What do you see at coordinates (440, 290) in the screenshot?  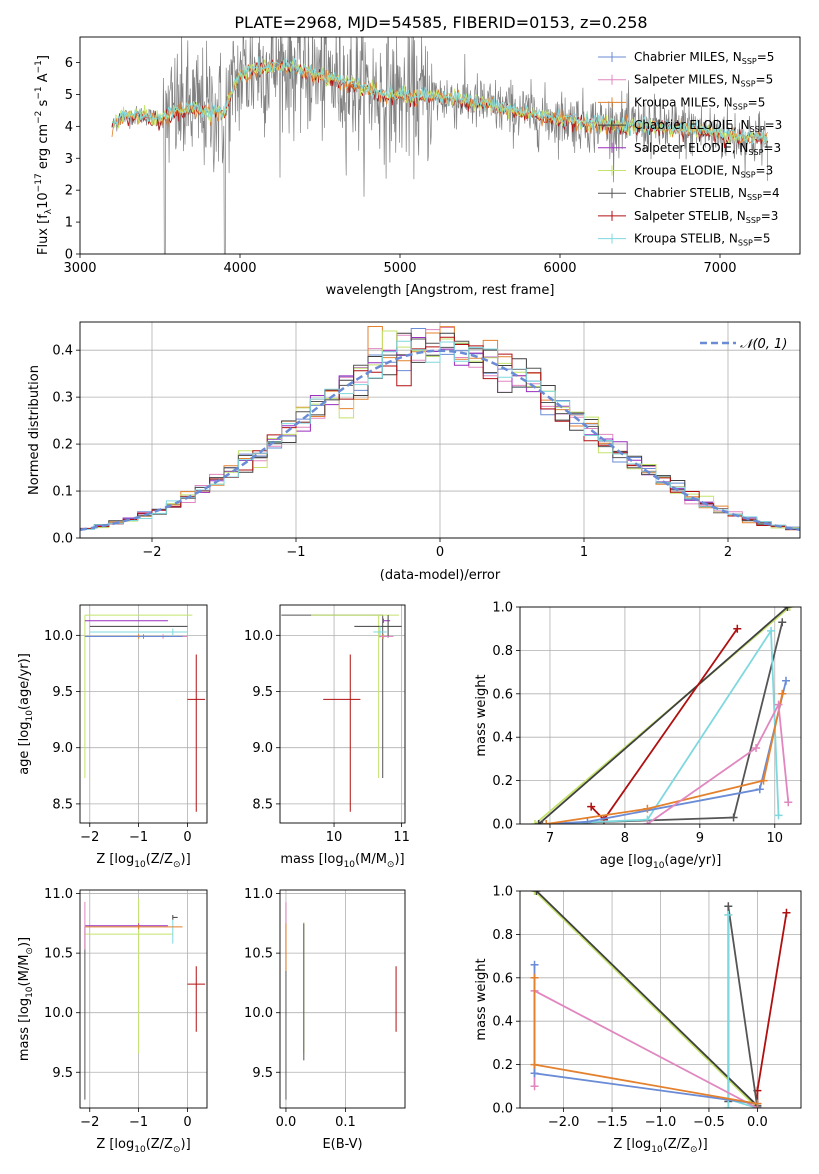 I see `x-axis-label: wavelength [Angstrom, rest frame]` at bounding box center [440, 290].